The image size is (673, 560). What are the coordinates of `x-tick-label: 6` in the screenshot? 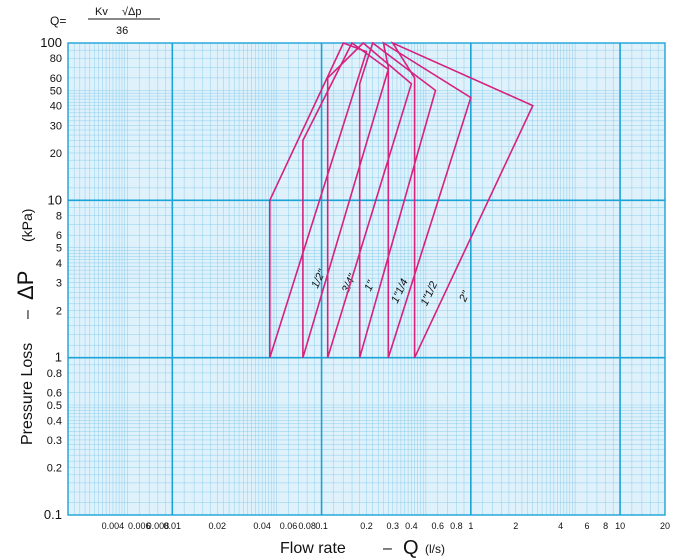 It's located at (586, 526).